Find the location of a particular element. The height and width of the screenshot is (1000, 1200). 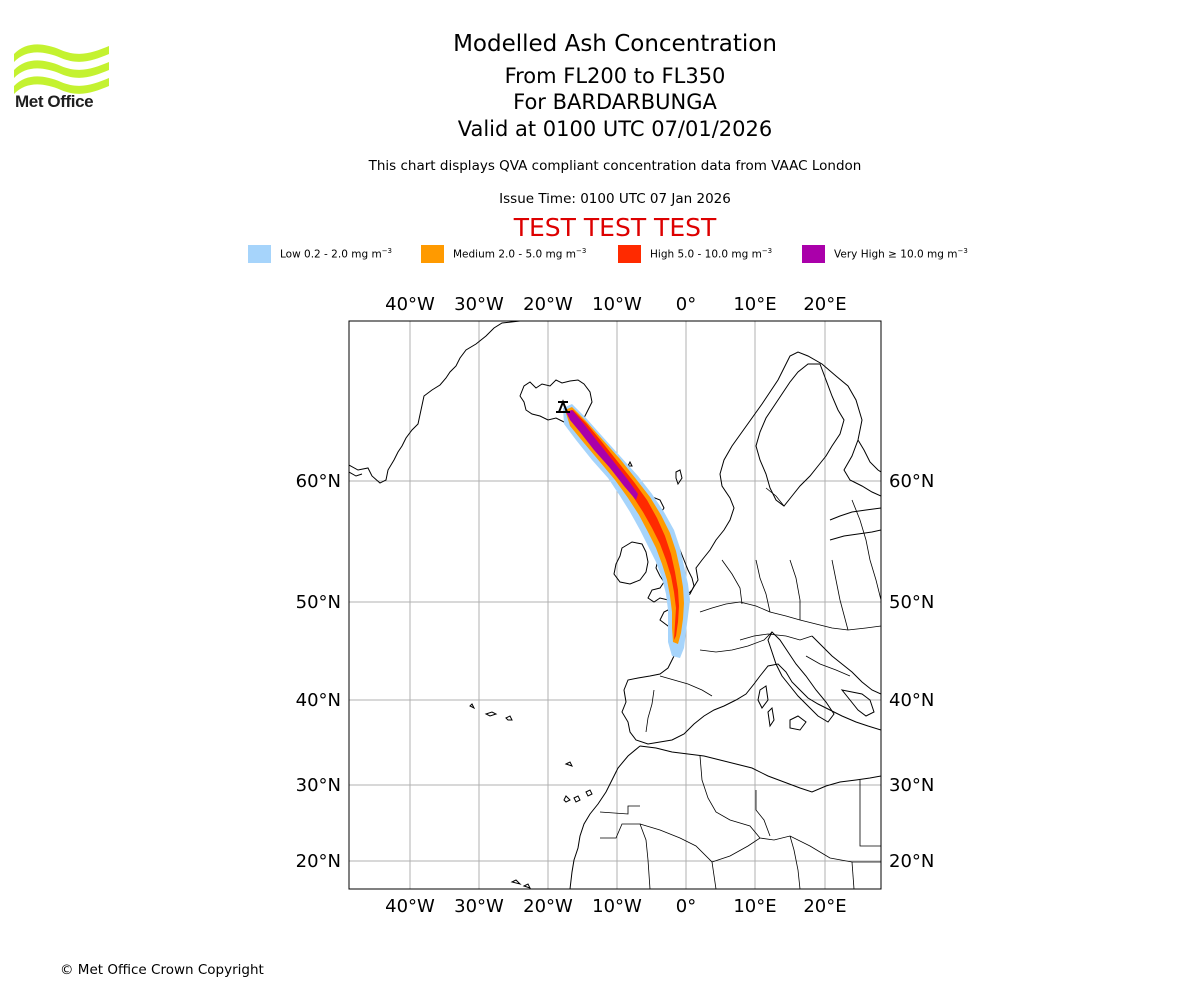

coast-north-africa is located at coordinates (605, 817).